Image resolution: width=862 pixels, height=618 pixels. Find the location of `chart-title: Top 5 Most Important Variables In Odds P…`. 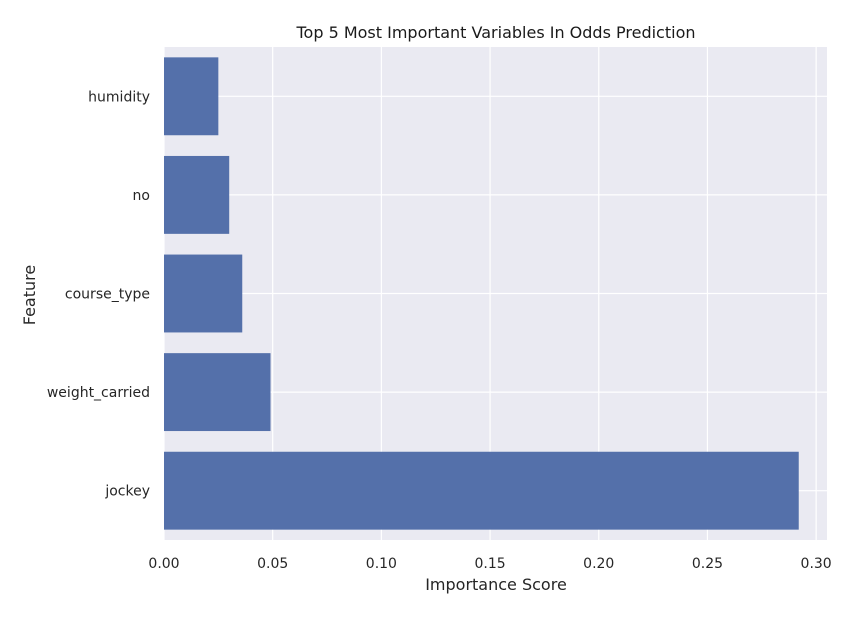

chart-title: Top 5 Most Important Variables In Odds P… is located at coordinates (495, 32).